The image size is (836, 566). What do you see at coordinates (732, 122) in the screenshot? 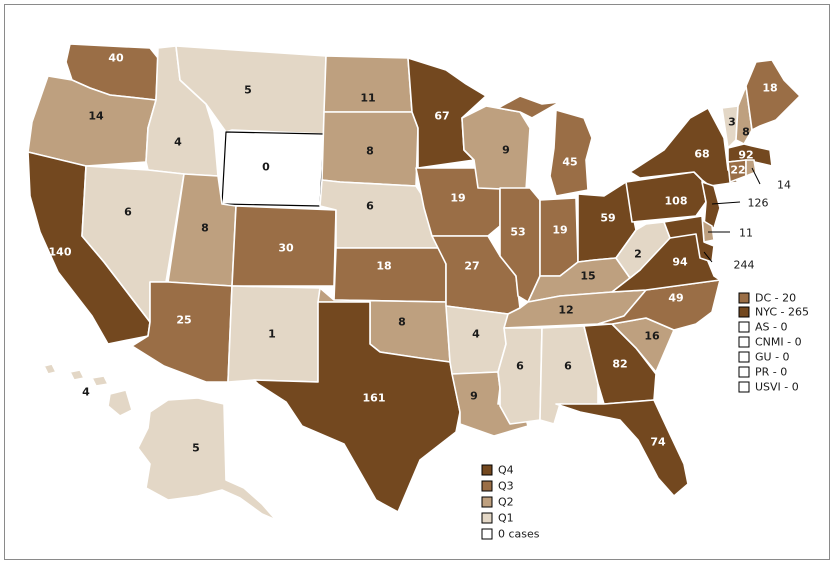
I see `label-vt: 3` at bounding box center [732, 122].